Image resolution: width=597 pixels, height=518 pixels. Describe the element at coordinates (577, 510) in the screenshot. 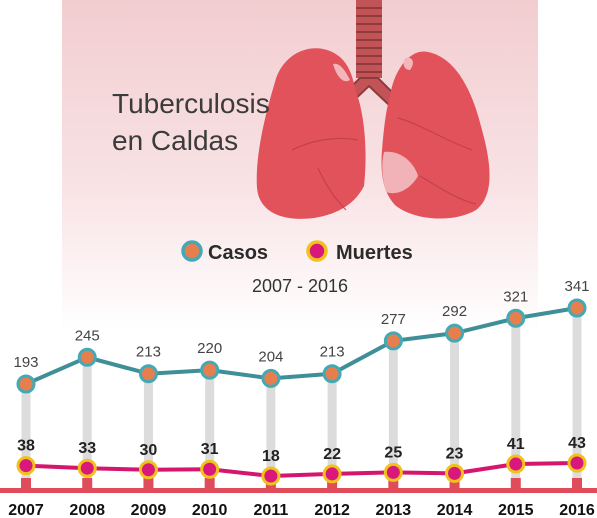

I see `x-tick-label: 2016` at that location.